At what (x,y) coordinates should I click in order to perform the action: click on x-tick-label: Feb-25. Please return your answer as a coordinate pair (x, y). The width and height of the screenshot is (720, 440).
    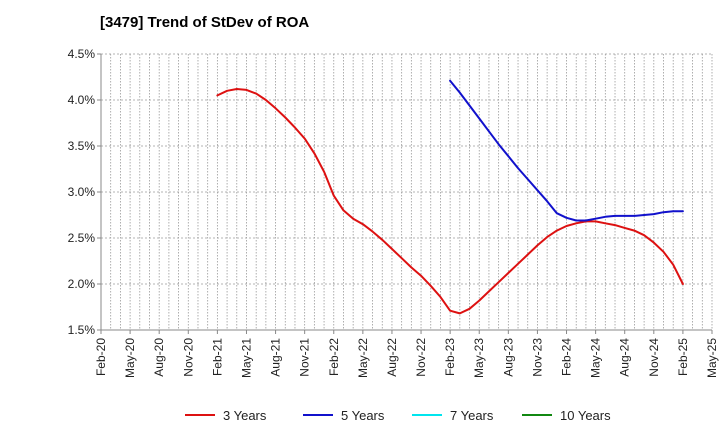
    Looking at the image, I should click on (683, 357).